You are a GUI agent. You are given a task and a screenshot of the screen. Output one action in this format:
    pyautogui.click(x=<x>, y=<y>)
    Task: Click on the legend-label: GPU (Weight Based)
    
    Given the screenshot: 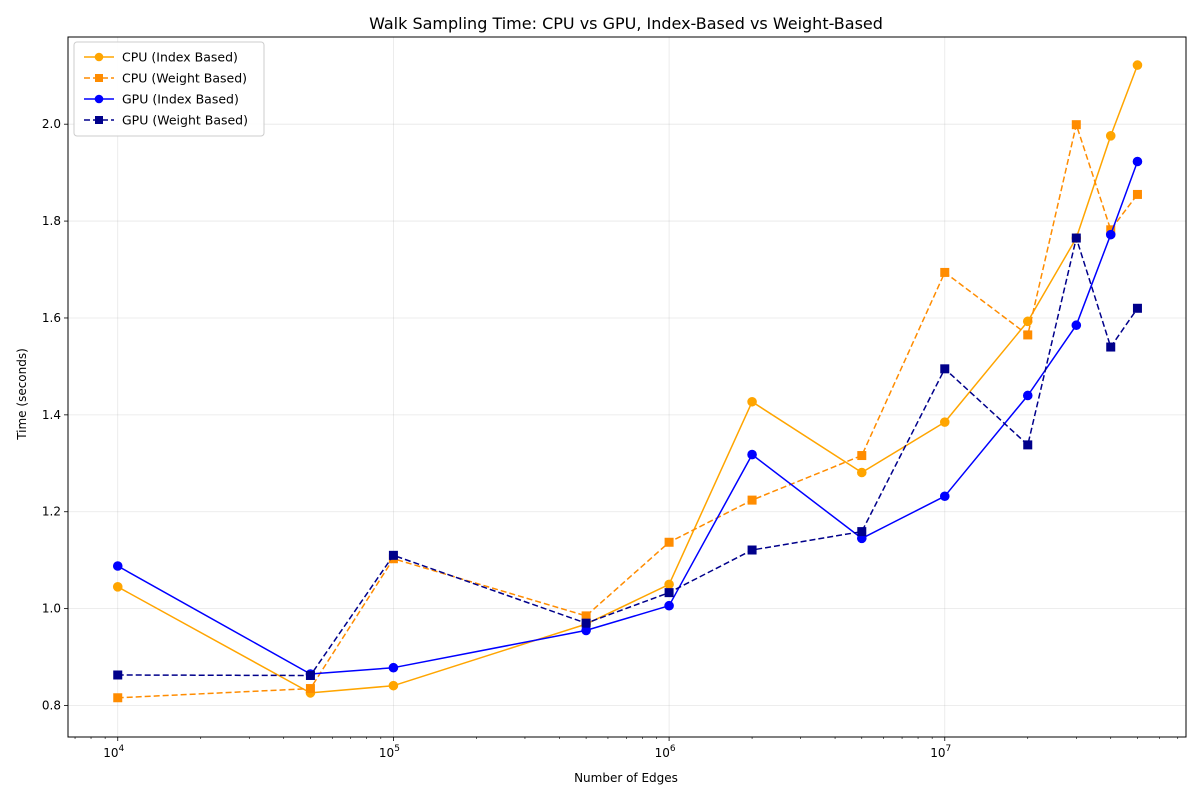 What is the action you would take?
    pyautogui.click(x=185, y=120)
    